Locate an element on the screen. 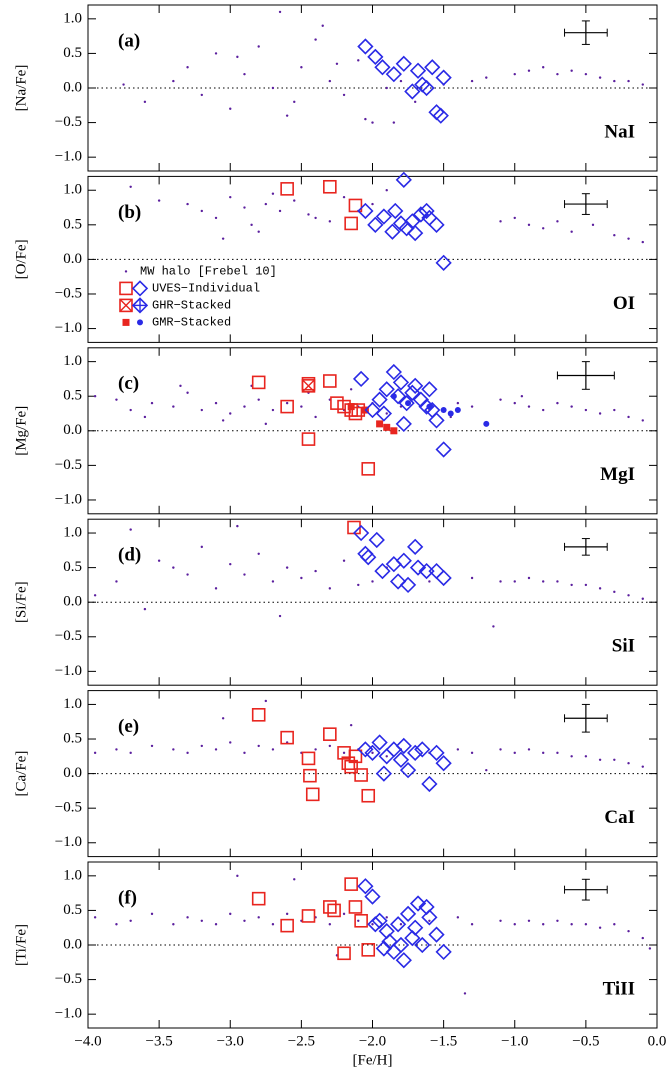 This screenshot has width=671, height=1084. y-tick-label: 1.0 is located at coordinates (72, 361).